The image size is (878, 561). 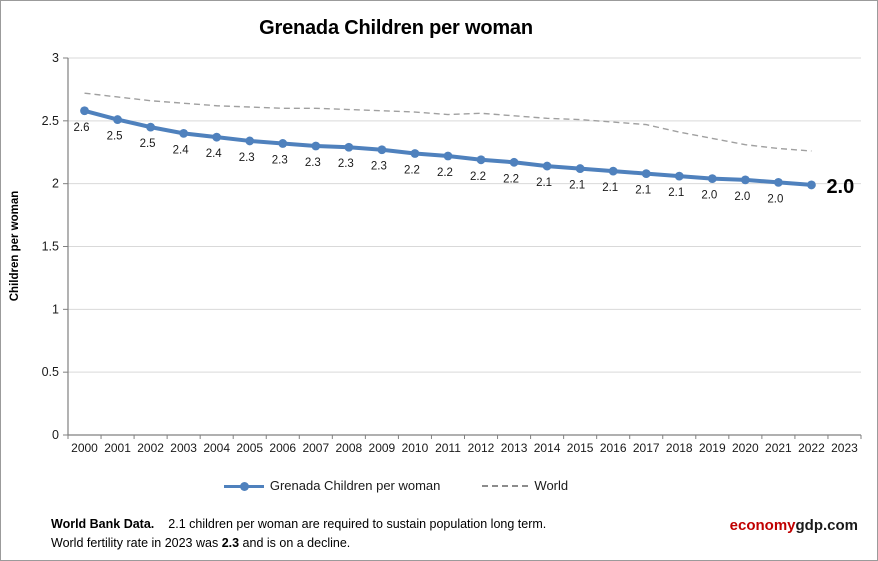 What do you see at coordinates (646, 448) in the screenshot?
I see `svg-text: 2017` at bounding box center [646, 448].